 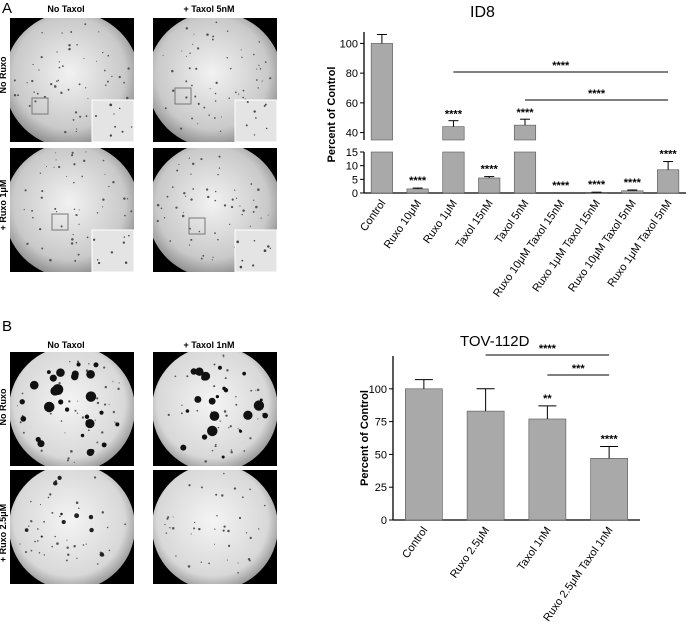 I want to click on comparison-label: ****, so click(x=597, y=94).